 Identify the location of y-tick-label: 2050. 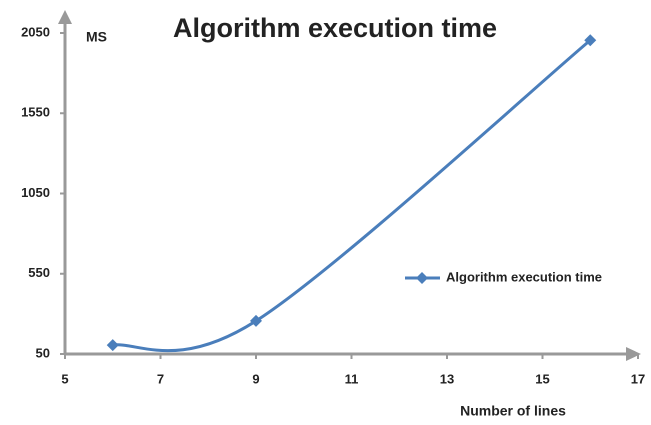
(35, 31).